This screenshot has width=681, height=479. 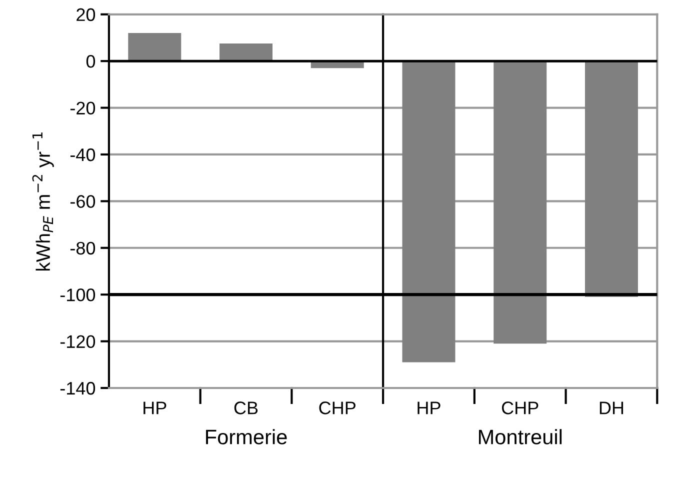 I want to click on x-axis-title: Formerie, so click(x=246, y=436).